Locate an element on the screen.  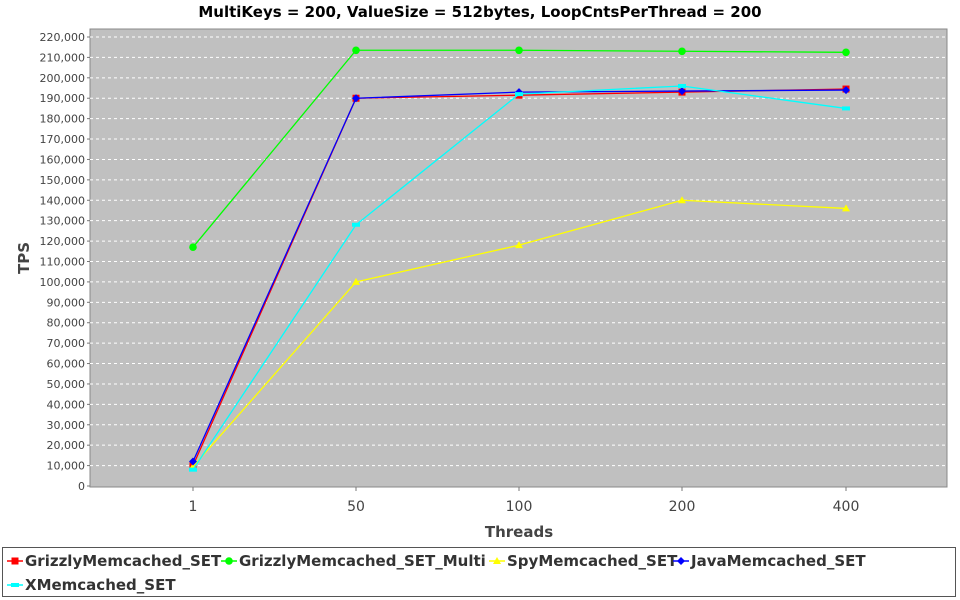
y-tick-label: 110,000 is located at coordinates (63, 262).